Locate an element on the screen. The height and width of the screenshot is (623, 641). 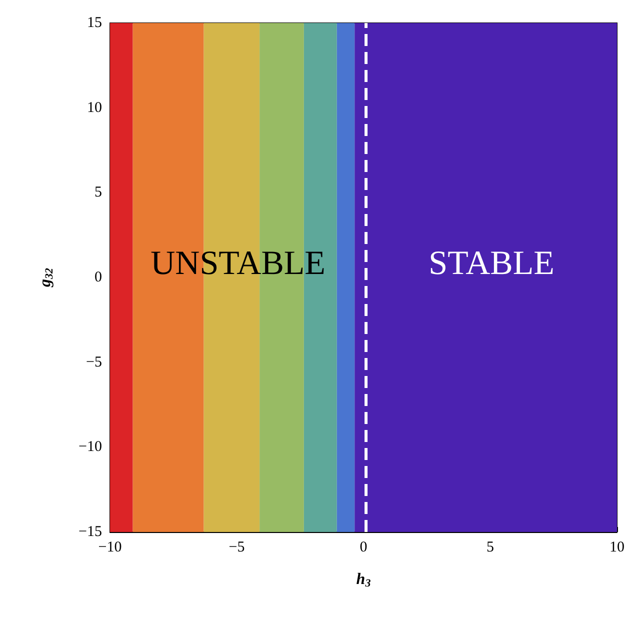
x-tick-label: 0 is located at coordinates (364, 548).